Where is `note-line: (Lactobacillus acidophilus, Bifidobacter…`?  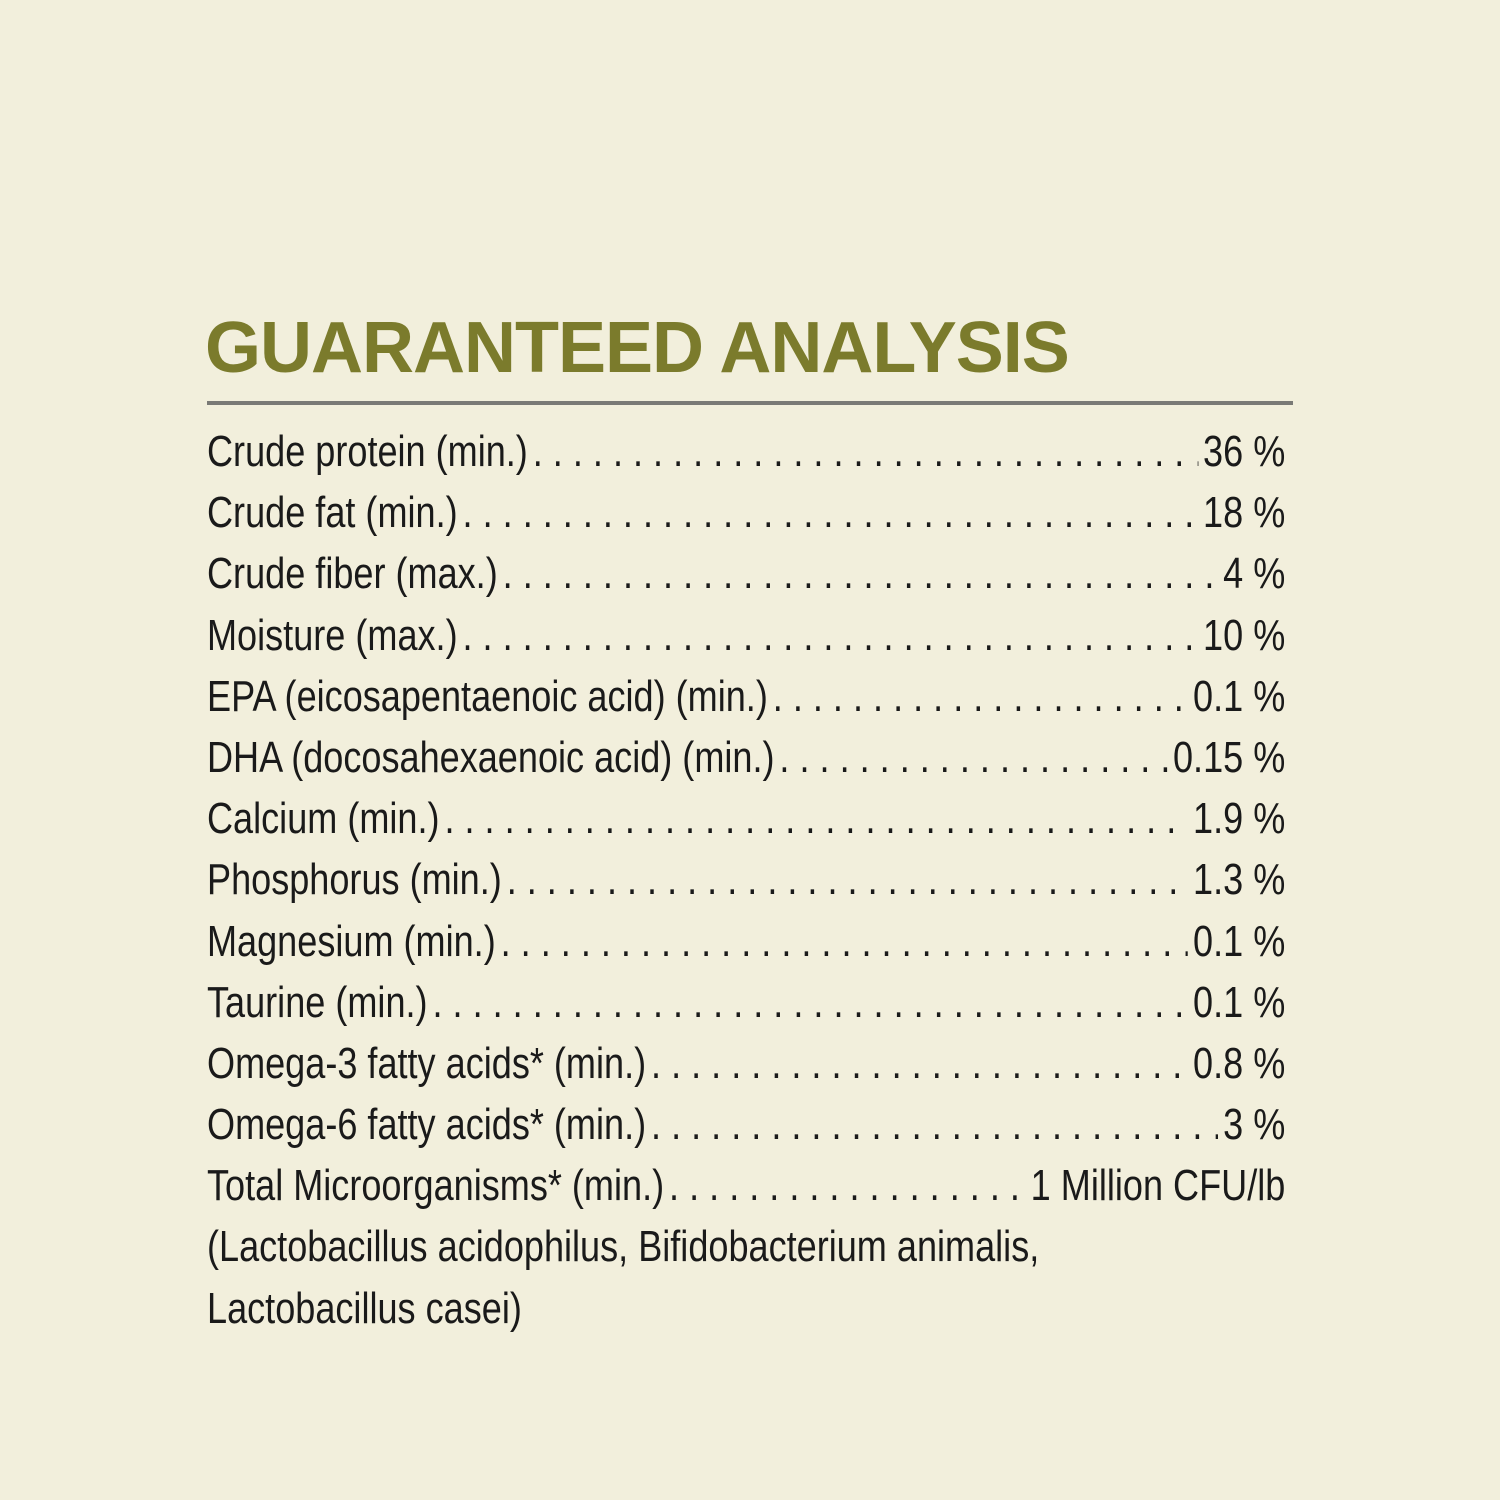 note-line: (Lactobacillus acidophilus, Bifidobacter… is located at coordinates (623, 1247).